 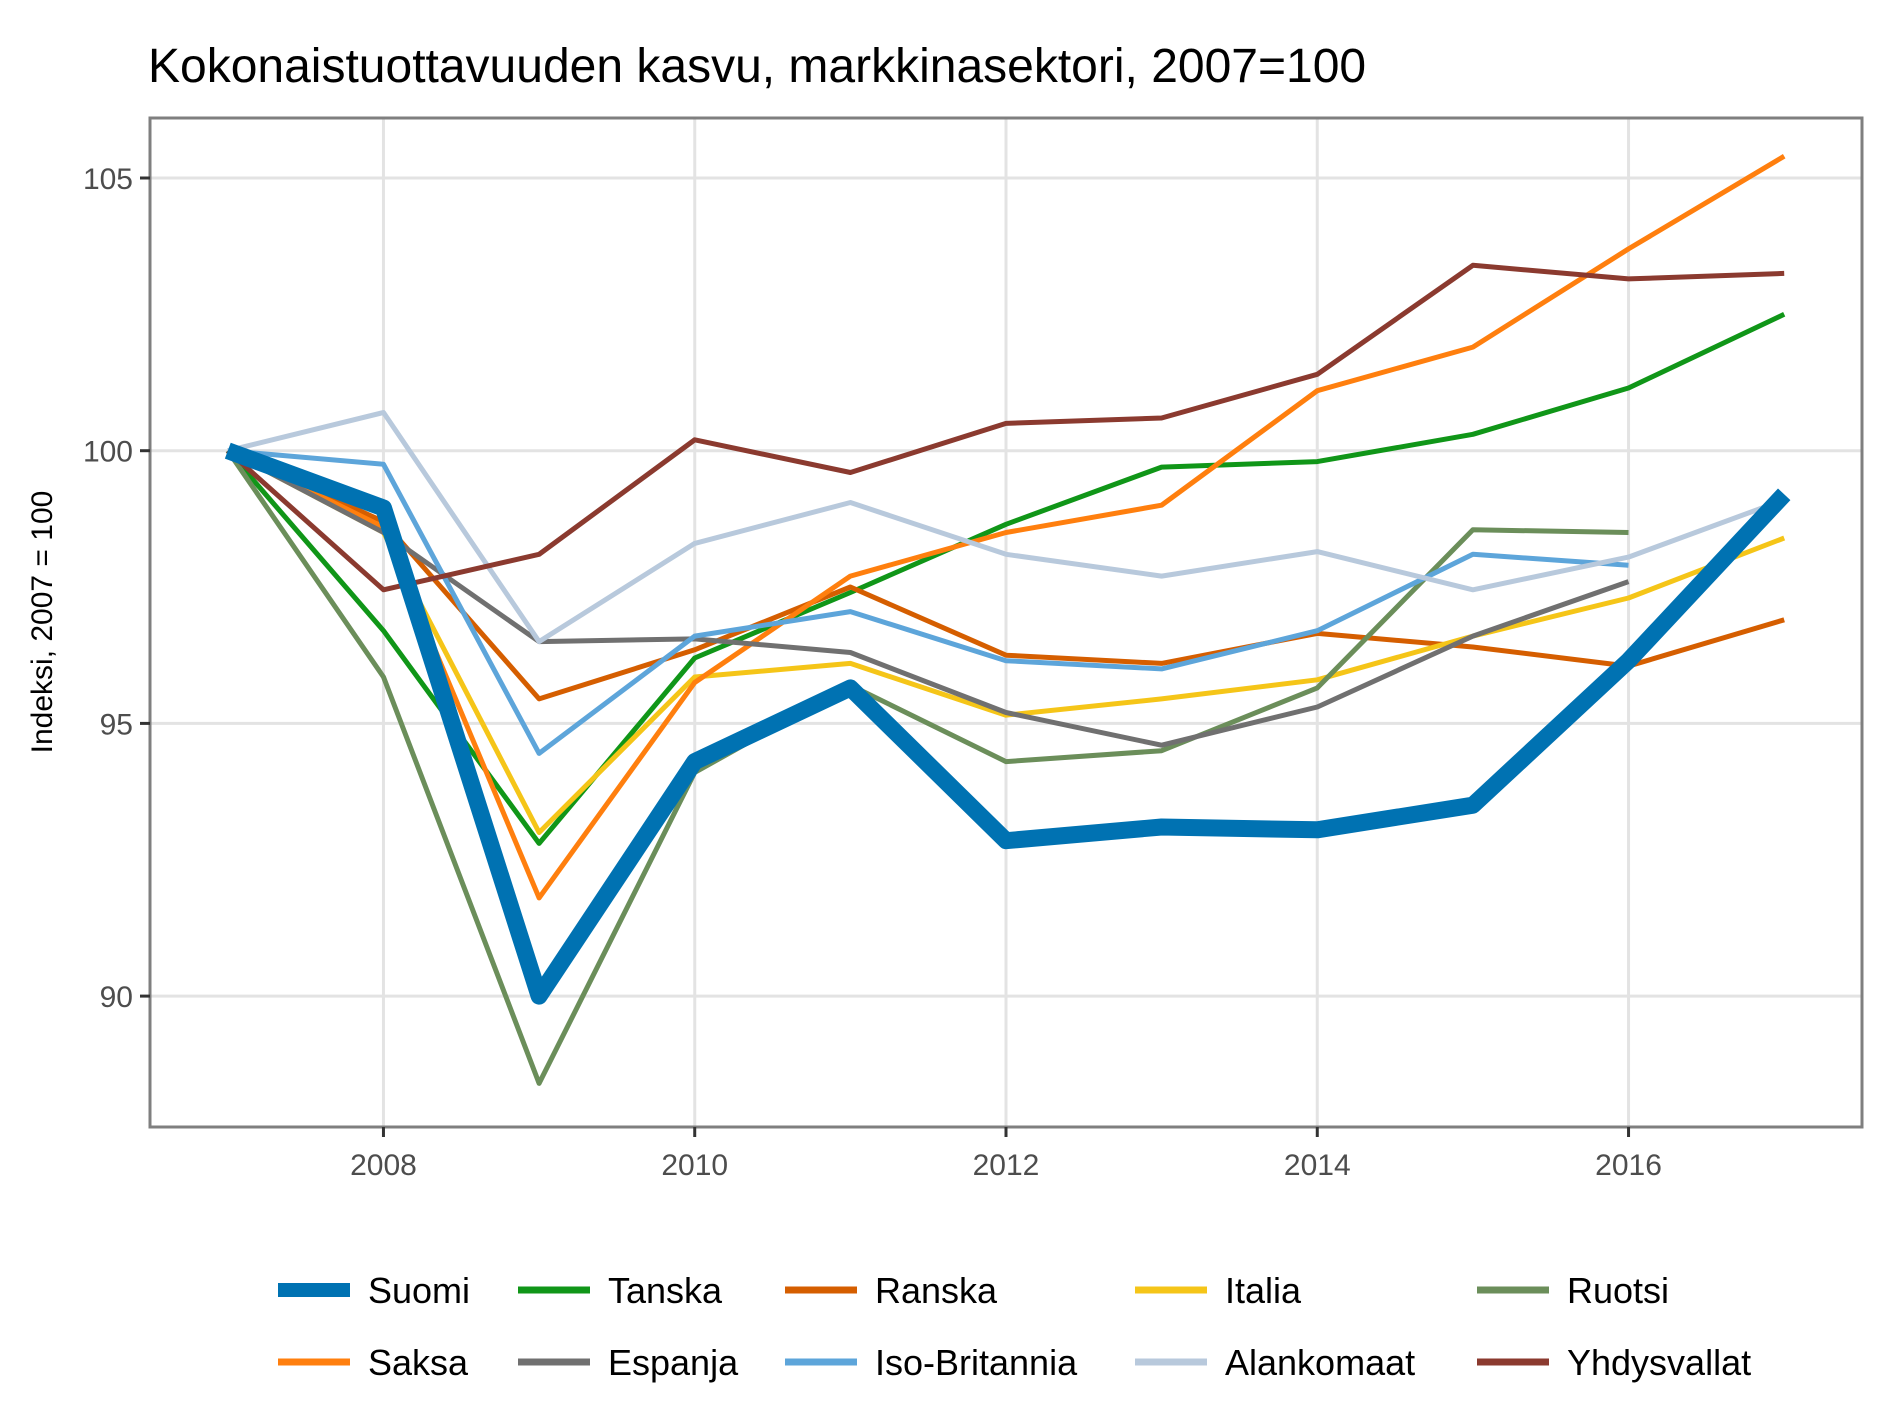 I want to click on y-tick-label: 100, so click(x=108, y=452).